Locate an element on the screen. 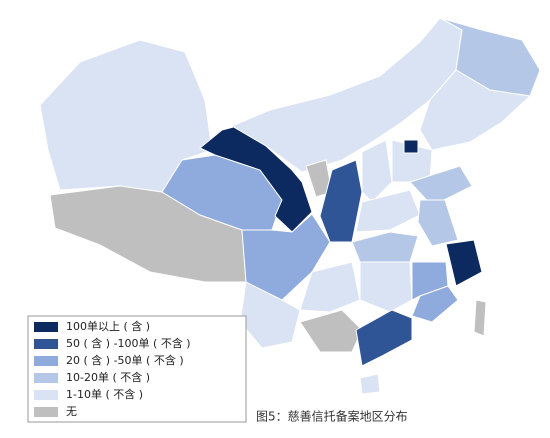  legend-label: 50 ( 含 ) -100单 ( 不含 ) is located at coordinates (128, 343).